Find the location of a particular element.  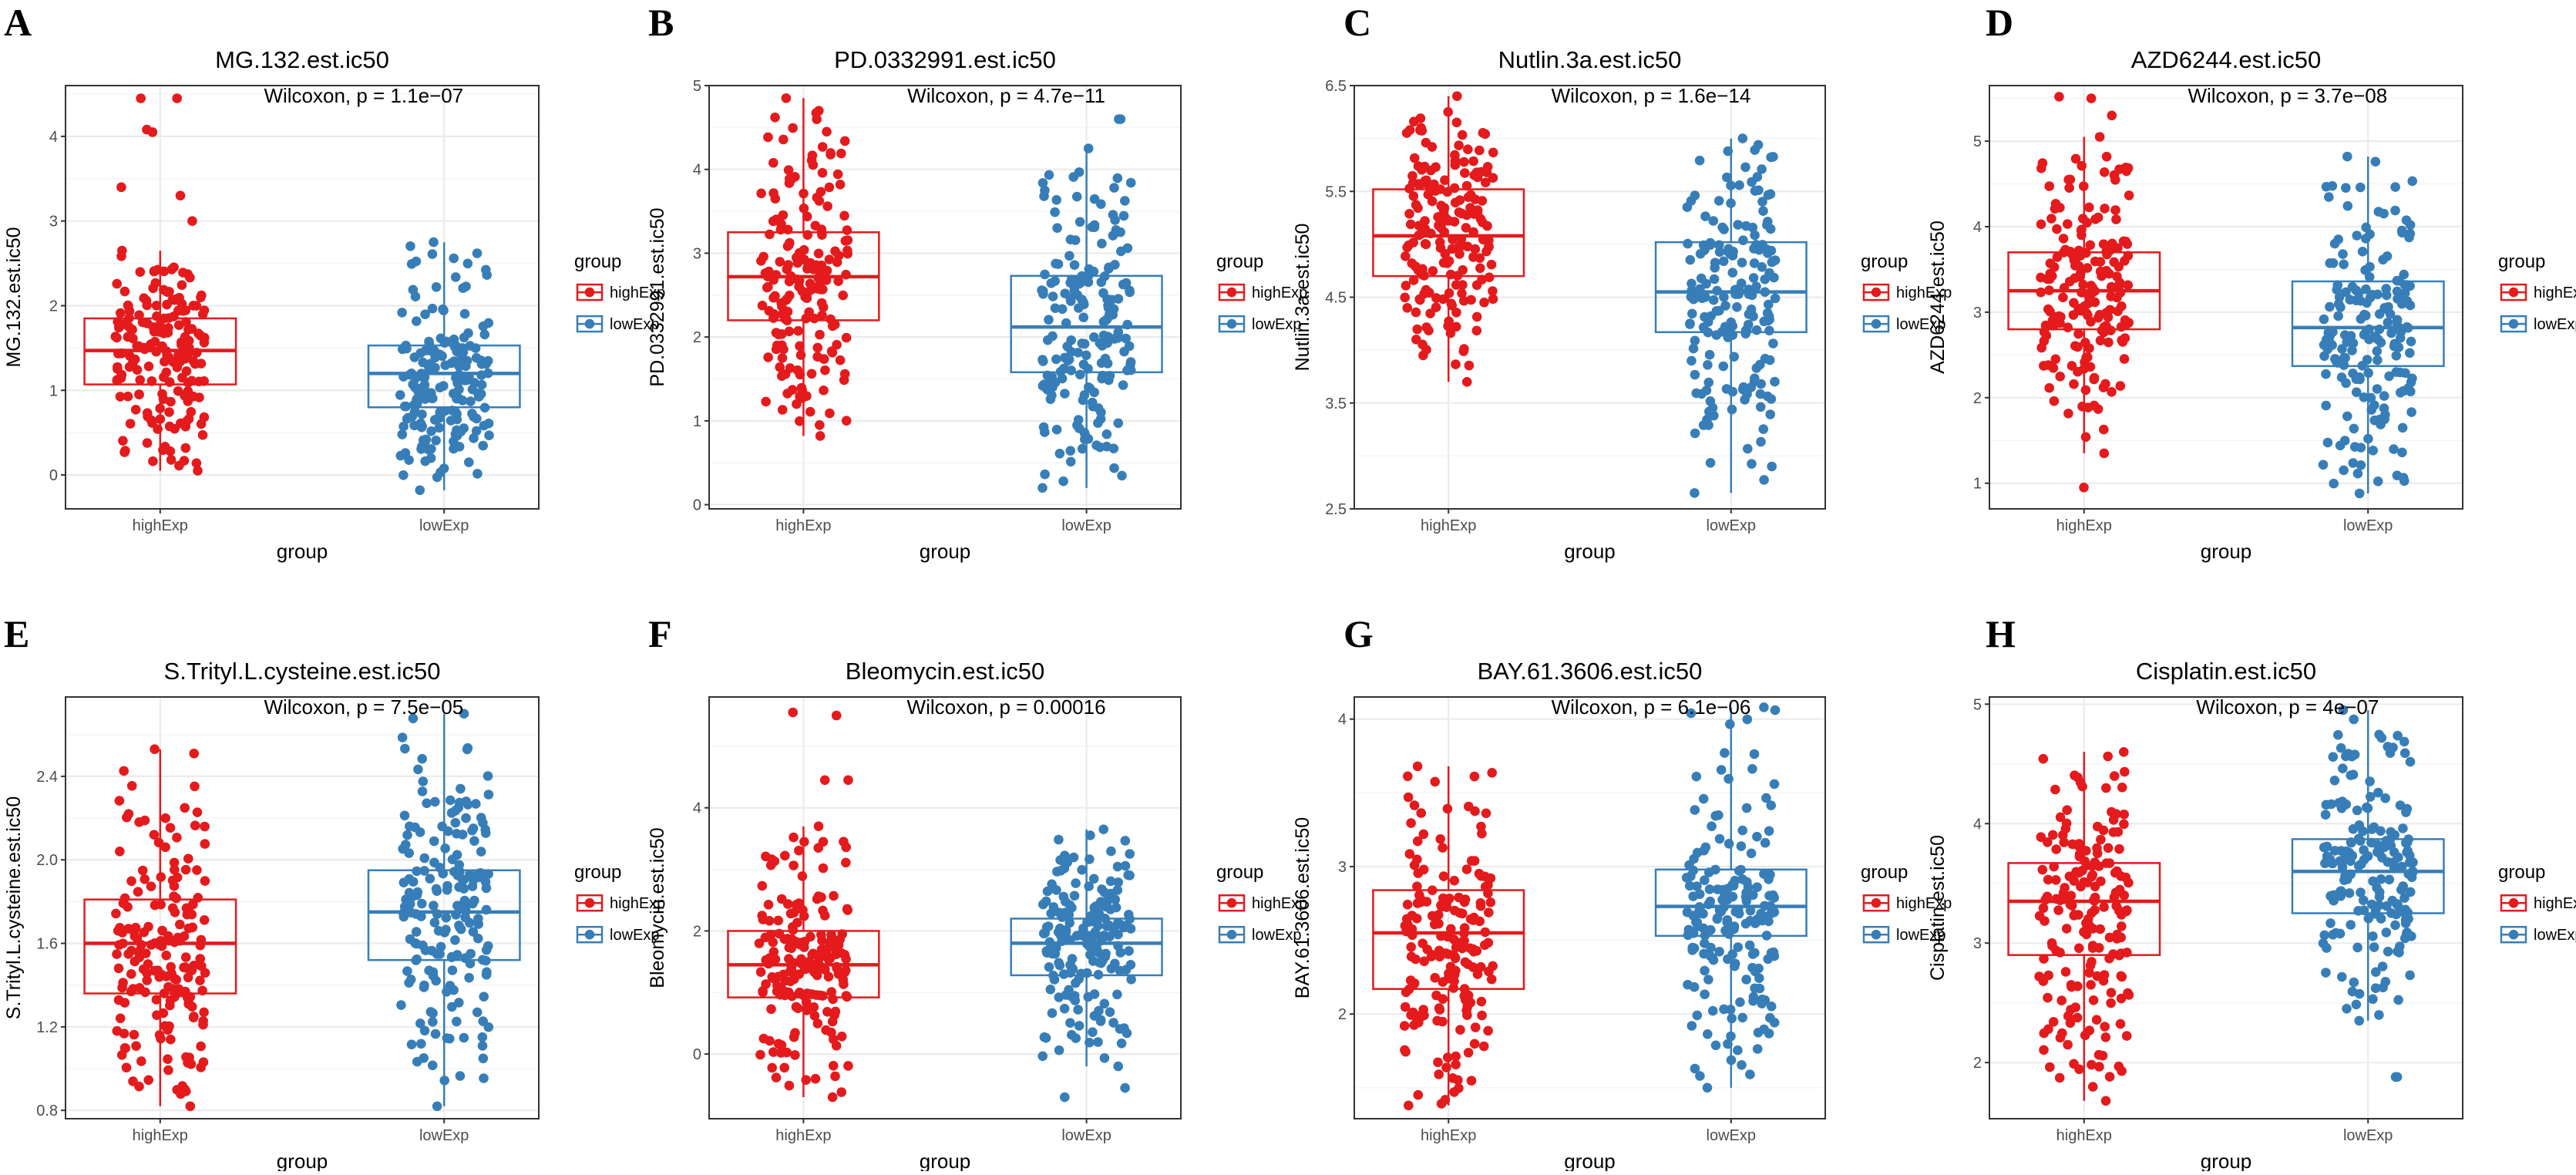

x-tick-label: highExp is located at coordinates (803, 525).